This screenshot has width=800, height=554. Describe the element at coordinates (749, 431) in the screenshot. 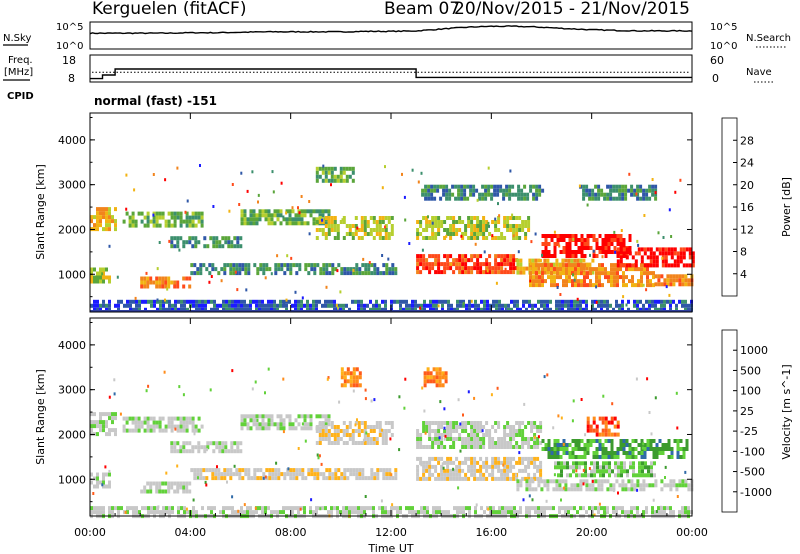

I see `colorbar-tick-label: -25` at that location.